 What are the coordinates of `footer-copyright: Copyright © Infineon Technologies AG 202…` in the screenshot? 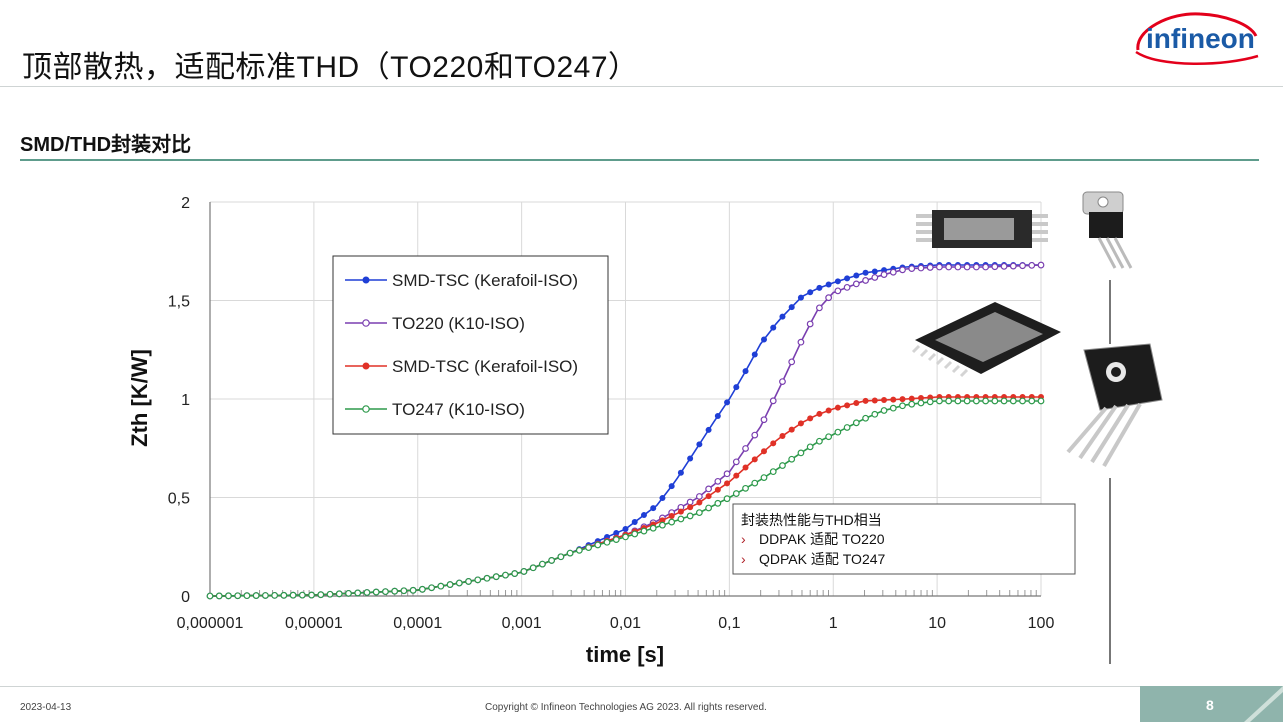 It's located at (626, 707).